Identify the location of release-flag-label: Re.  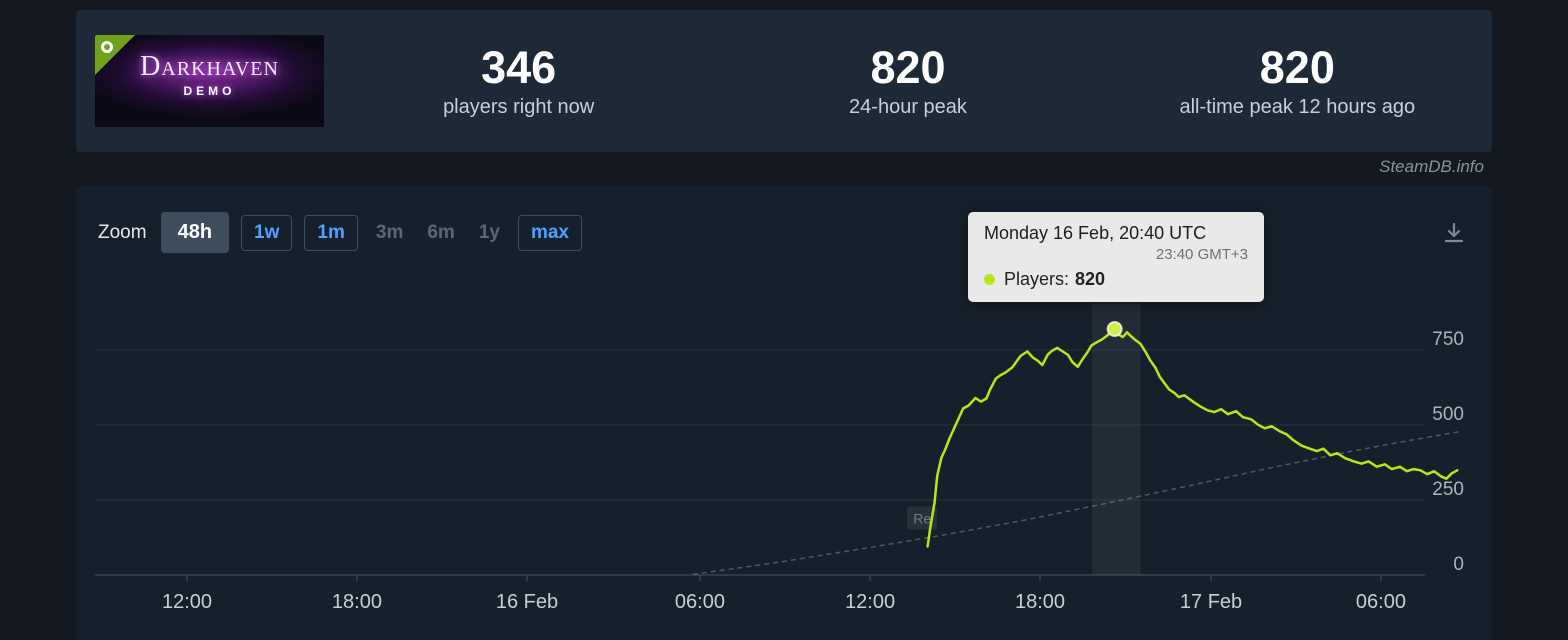
(922, 519).